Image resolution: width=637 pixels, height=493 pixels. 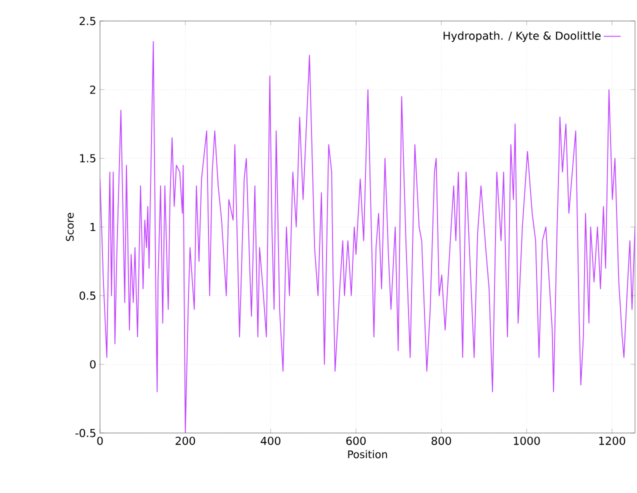 What do you see at coordinates (612, 440) in the screenshot?
I see `x-tick-label: 1200` at bounding box center [612, 440].